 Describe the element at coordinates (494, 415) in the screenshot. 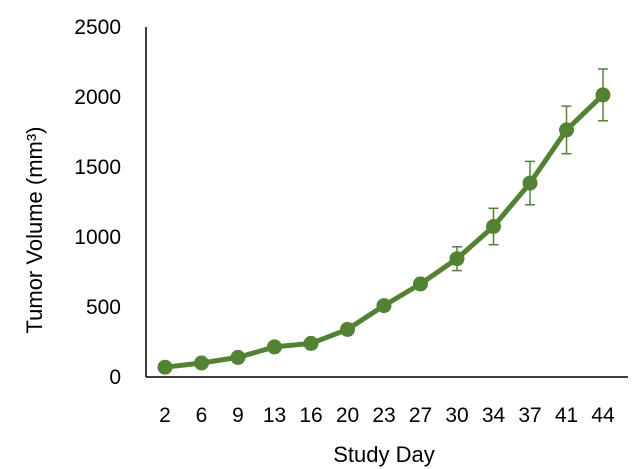

I see `x-tick-label: 34` at that location.